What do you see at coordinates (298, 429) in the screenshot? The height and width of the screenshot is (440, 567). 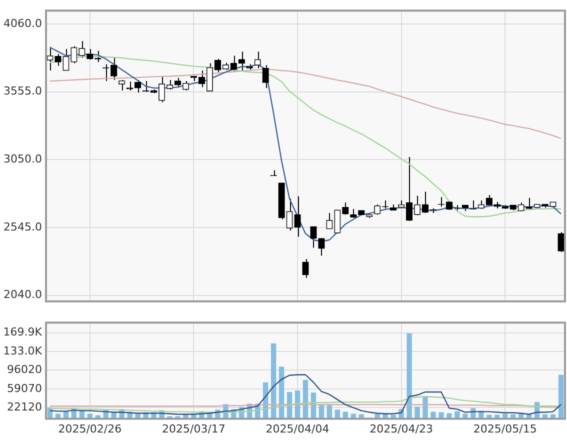 I see `x-tick-label: 2025/04/04` at bounding box center [298, 429].